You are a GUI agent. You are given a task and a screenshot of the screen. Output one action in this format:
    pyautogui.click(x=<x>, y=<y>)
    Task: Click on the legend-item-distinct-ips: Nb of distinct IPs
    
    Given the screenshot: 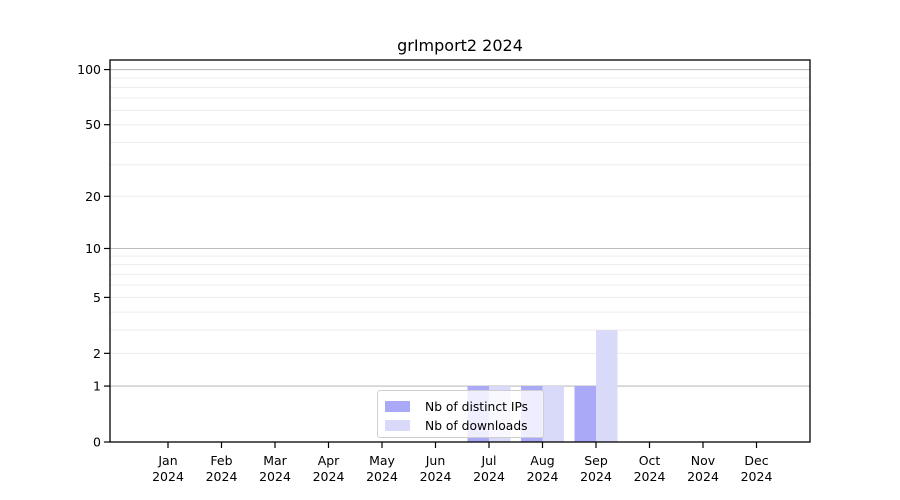 What is the action you would take?
    pyautogui.click(x=460, y=406)
    